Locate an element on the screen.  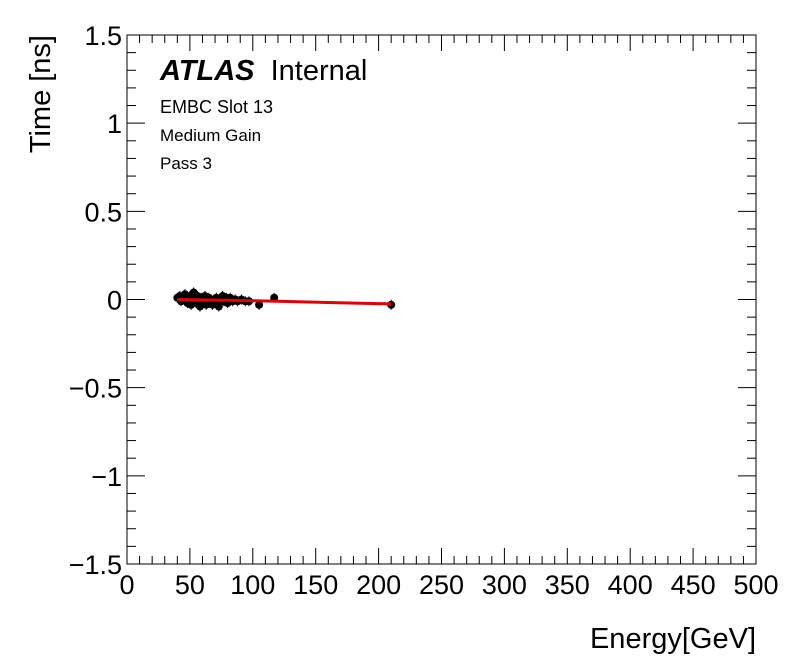
x-tick-label: 300 is located at coordinates (504, 585).